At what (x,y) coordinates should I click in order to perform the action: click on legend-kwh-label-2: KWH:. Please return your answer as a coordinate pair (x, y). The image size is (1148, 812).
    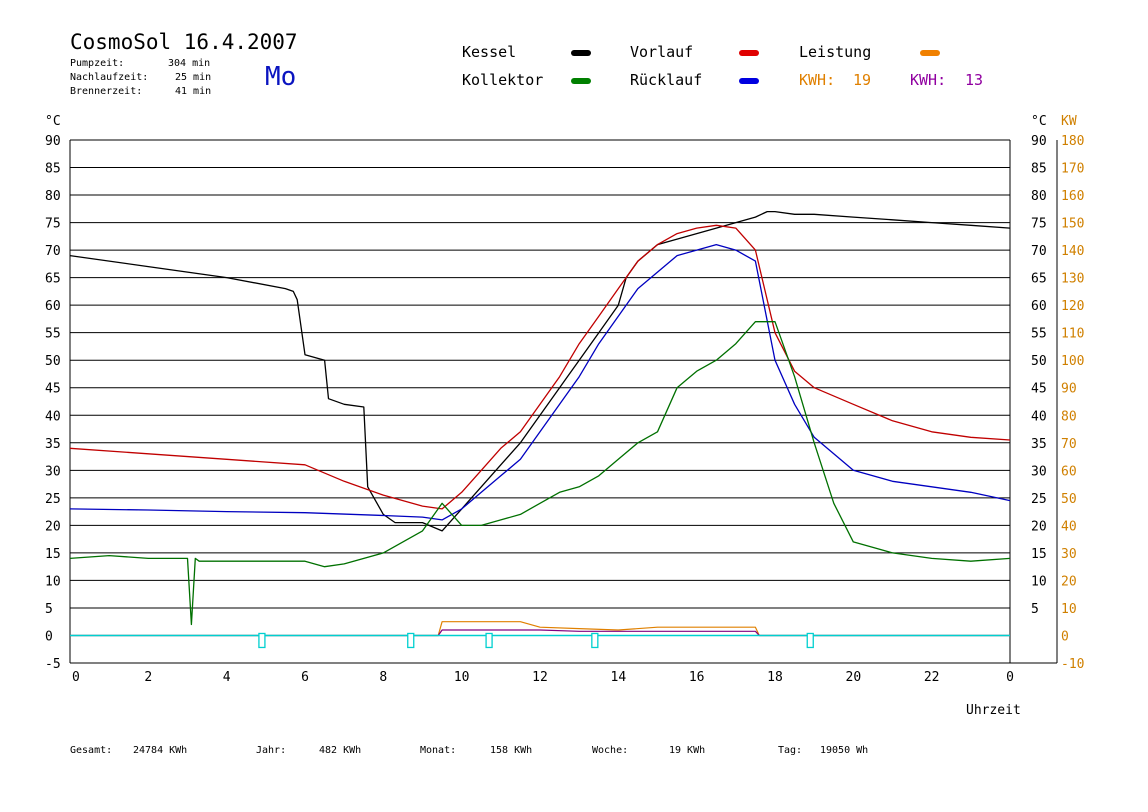
    Looking at the image, I should click on (928, 80).